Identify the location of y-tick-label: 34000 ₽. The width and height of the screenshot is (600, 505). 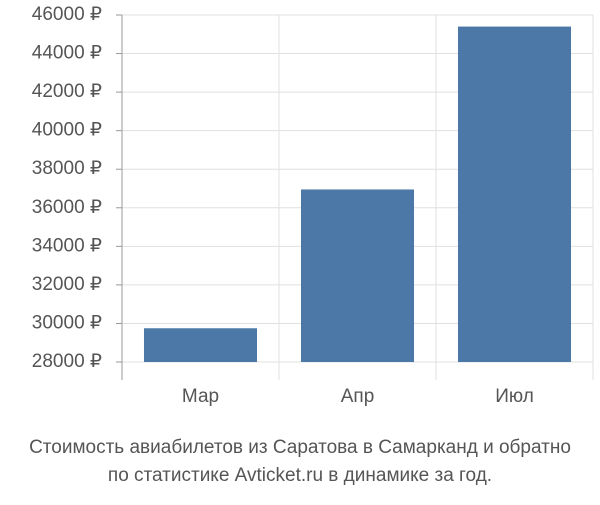
(67, 245).